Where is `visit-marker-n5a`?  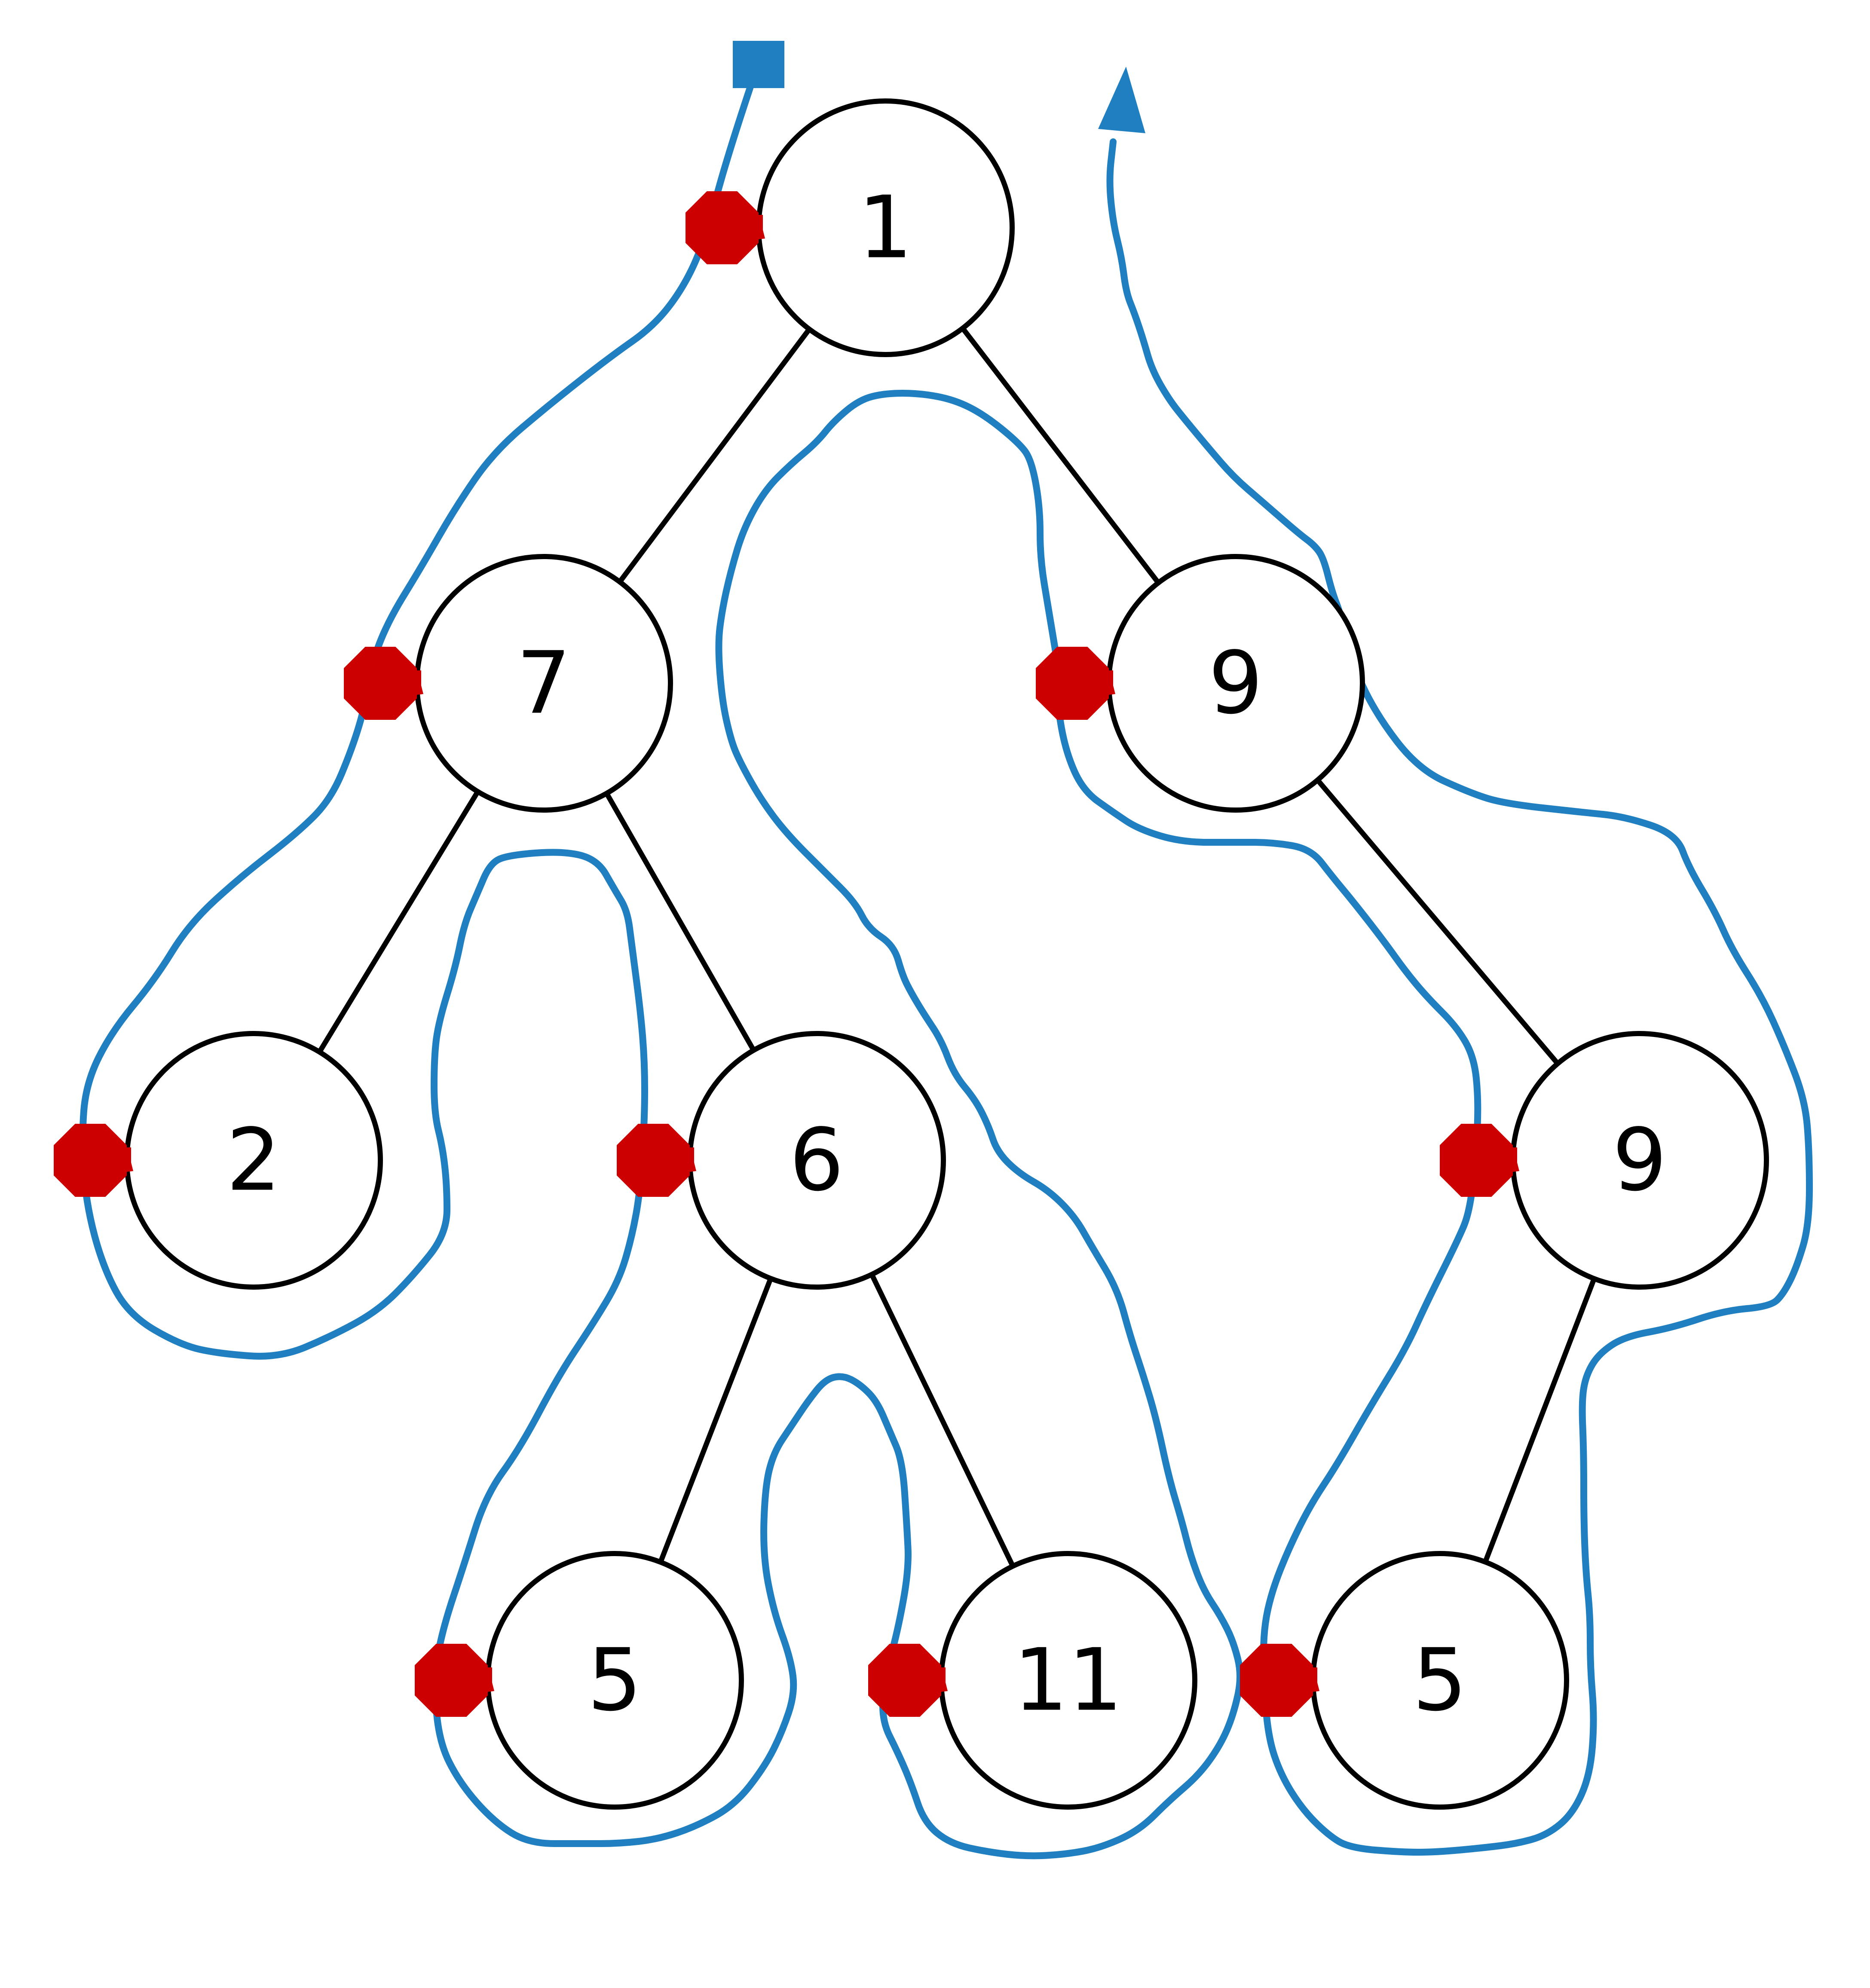 visit-marker-n5a is located at coordinates (454, 1681).